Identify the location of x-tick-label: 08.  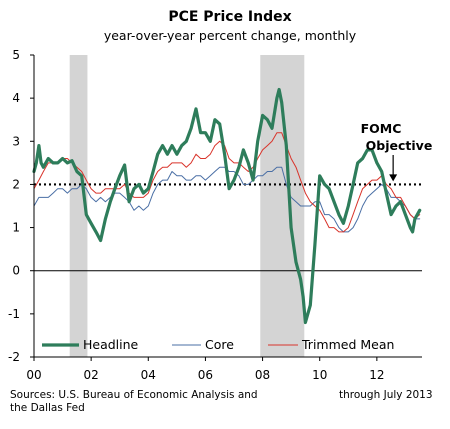
(262, 375).